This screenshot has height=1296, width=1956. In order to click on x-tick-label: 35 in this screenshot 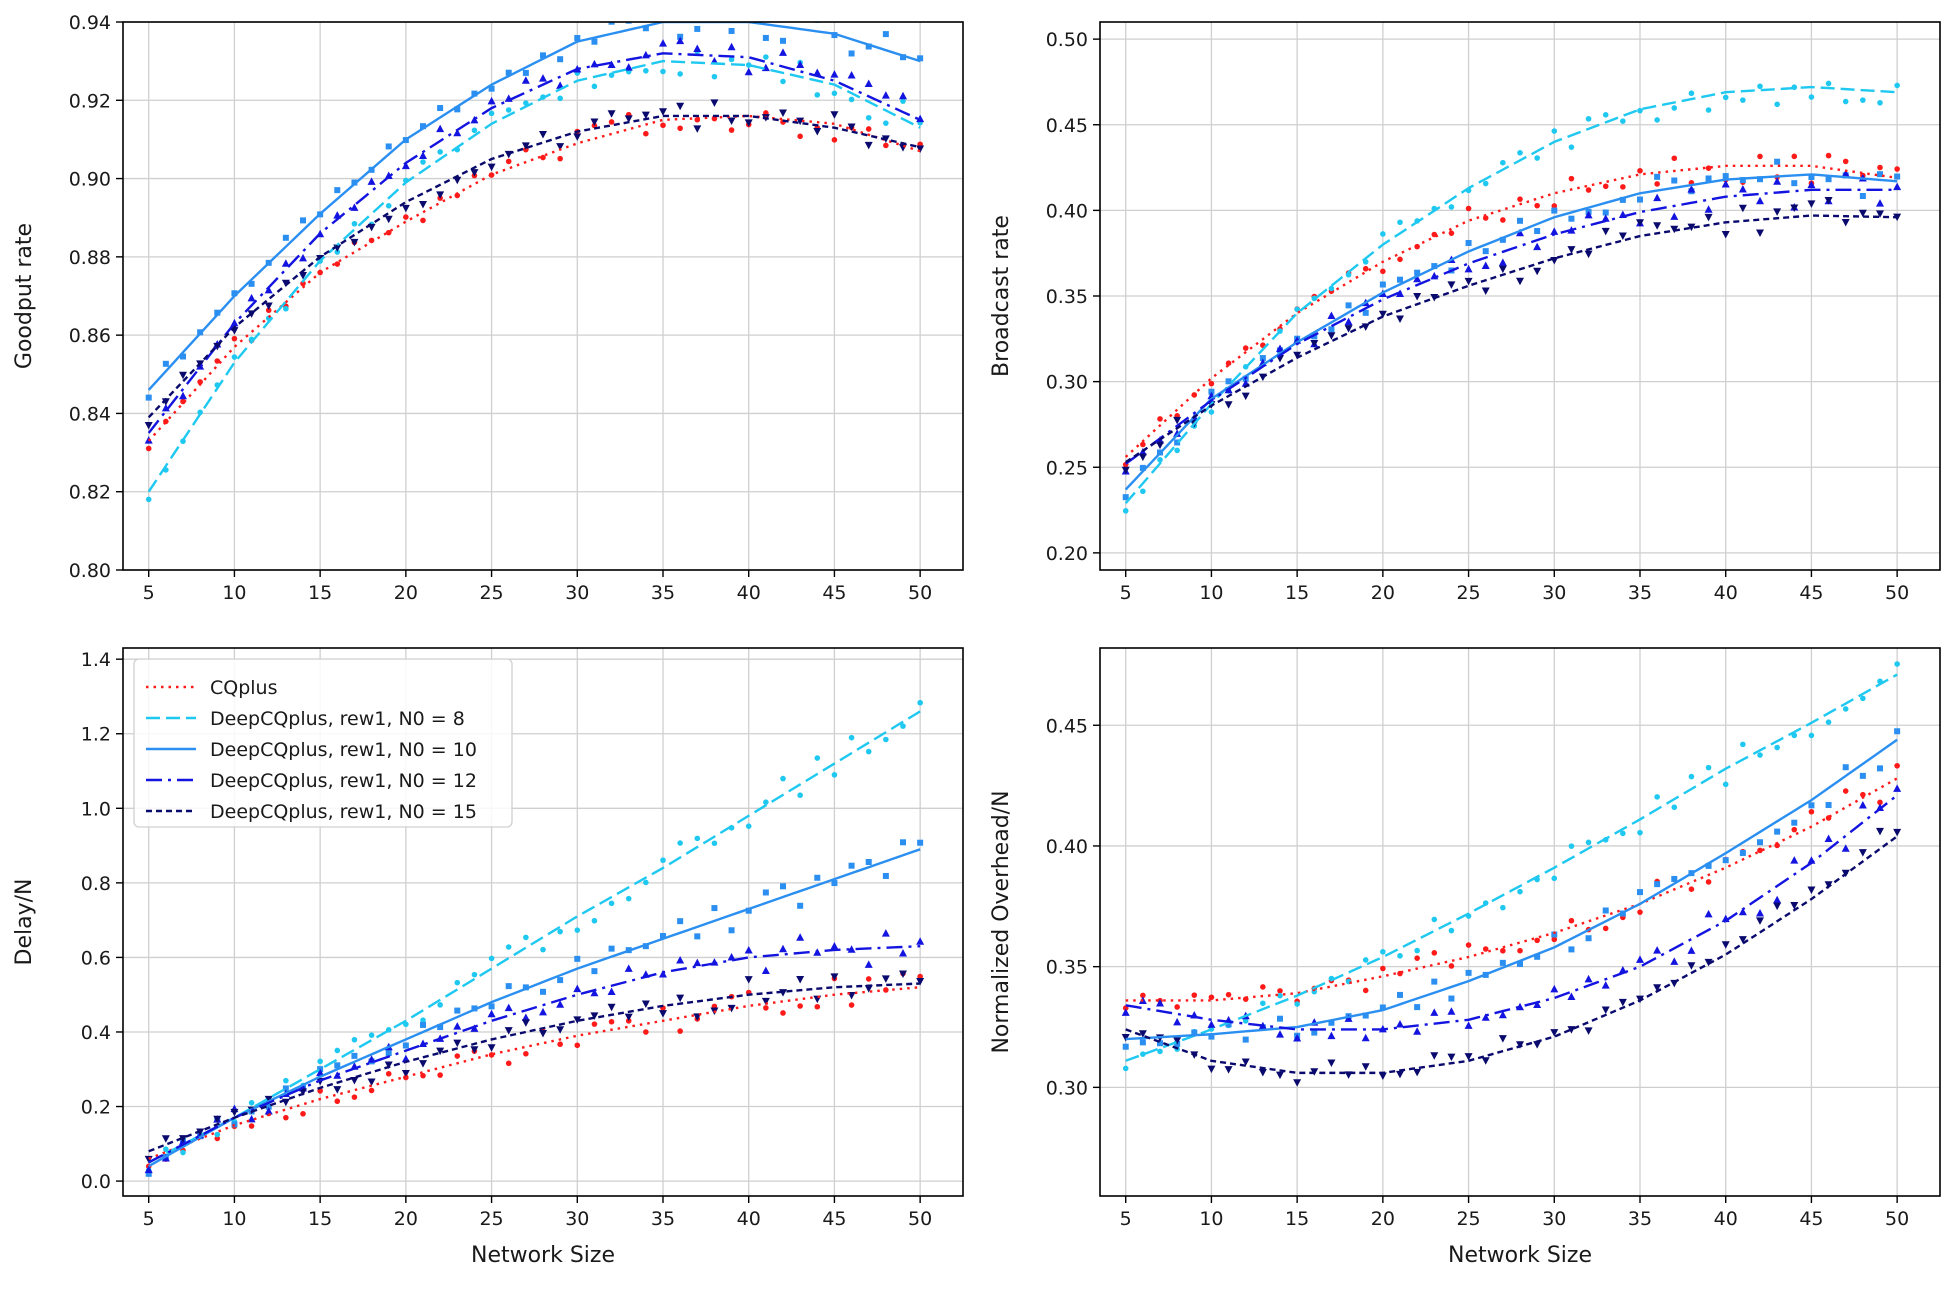, I will do `click(1640, 593)`.